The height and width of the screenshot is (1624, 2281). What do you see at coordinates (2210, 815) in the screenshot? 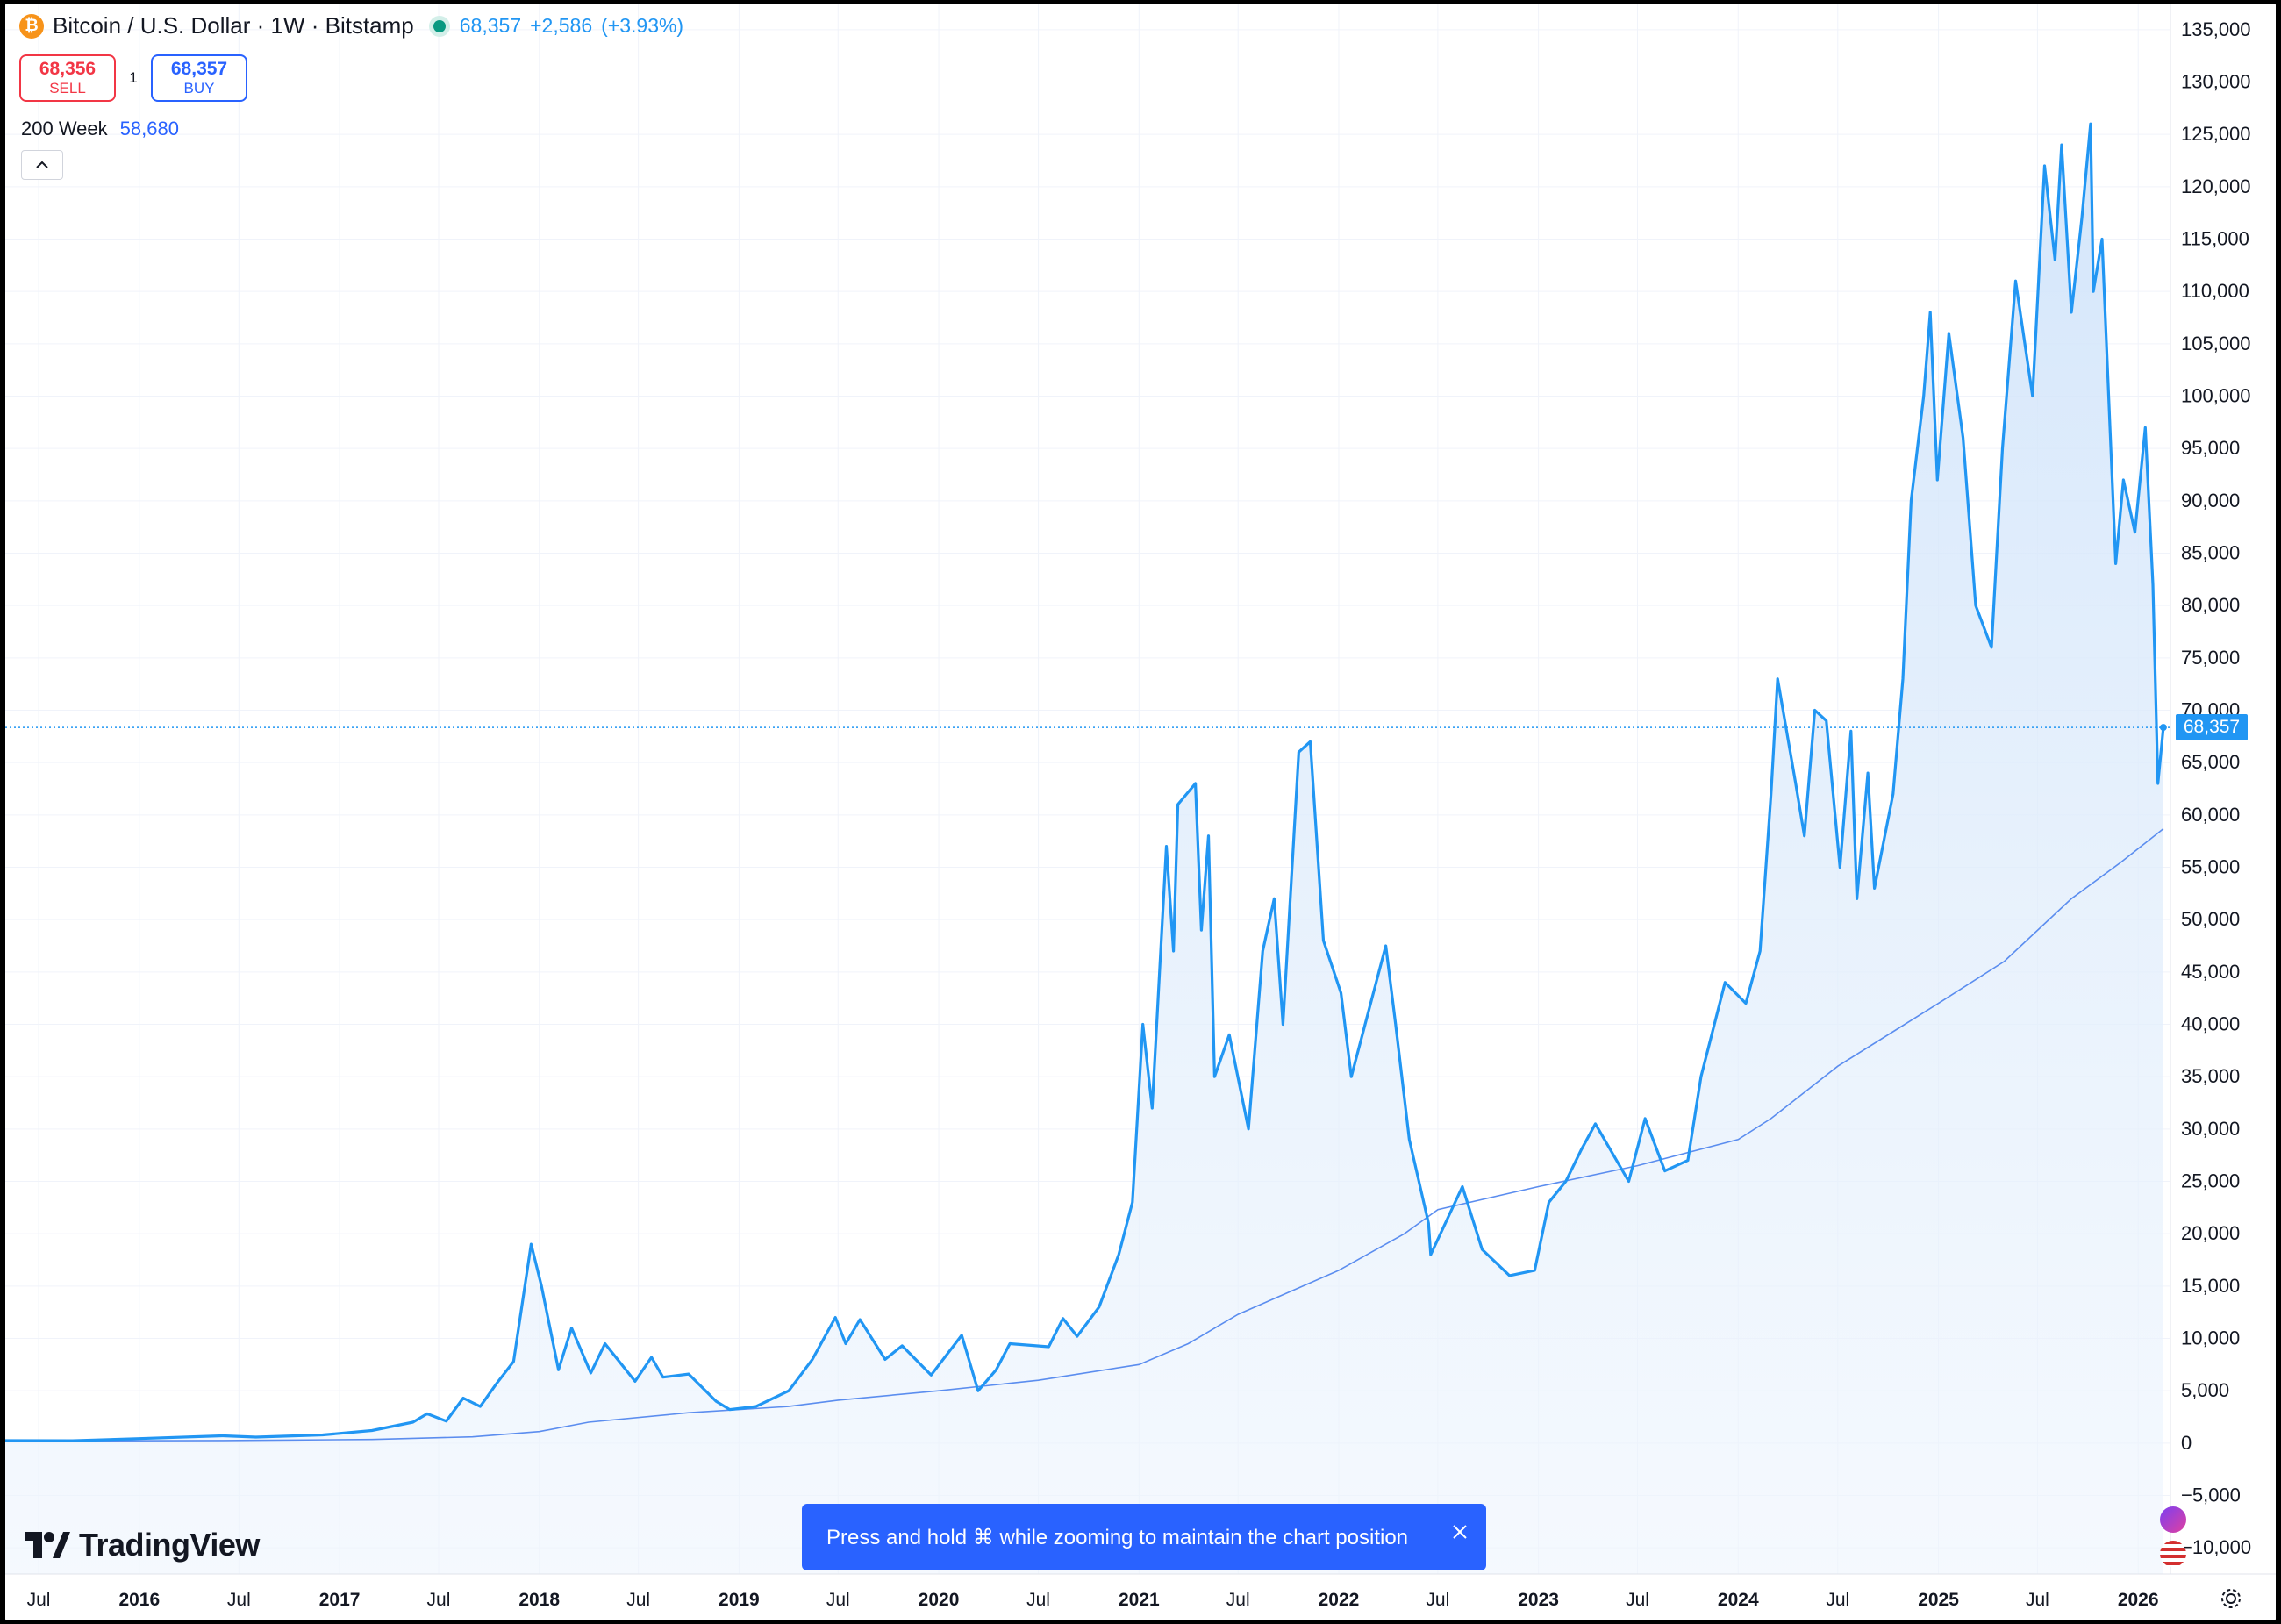
I see `y-tick-label: 60,000` at bounding box center [2210, 815].